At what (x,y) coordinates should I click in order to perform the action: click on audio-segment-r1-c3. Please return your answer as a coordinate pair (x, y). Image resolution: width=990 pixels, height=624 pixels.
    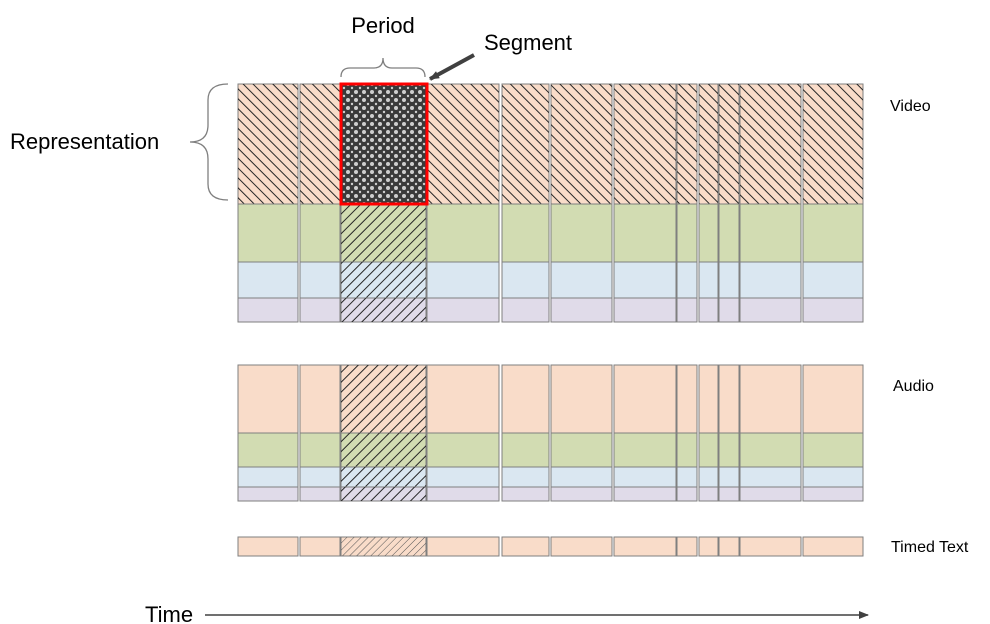
    Looking at the image, I should click on (463, 450).